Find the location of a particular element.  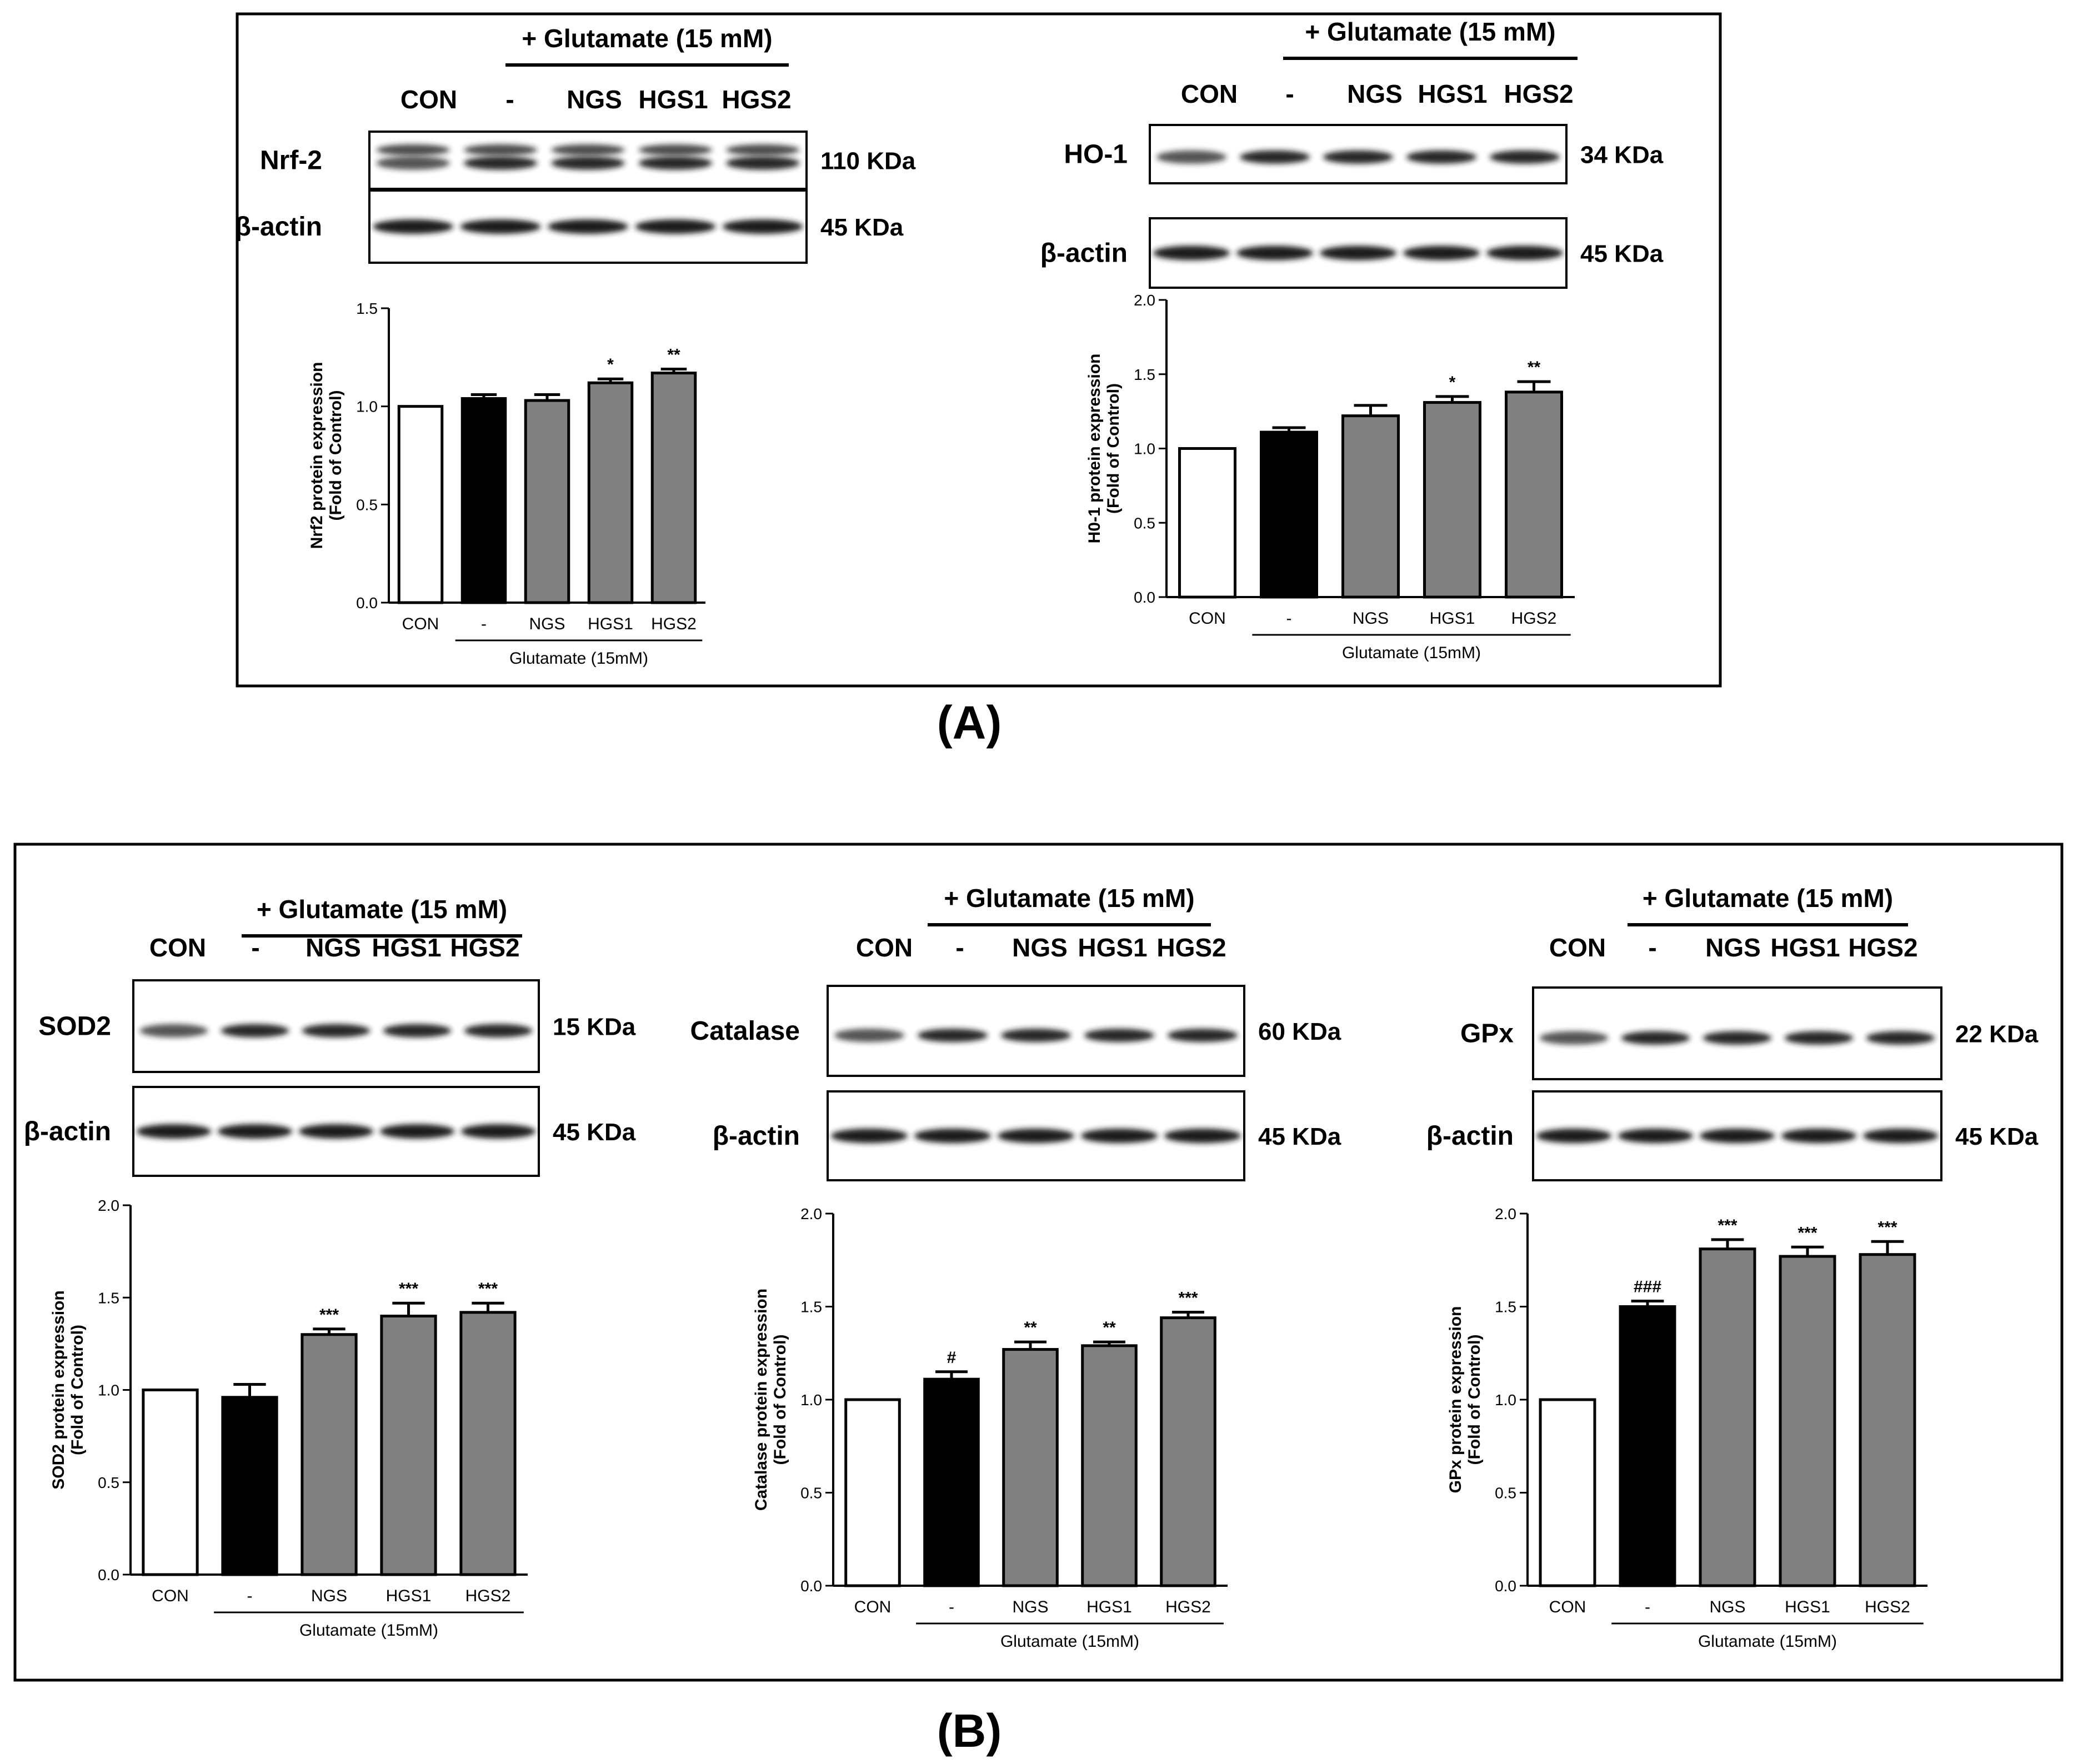

nrf2-y-tick-label: 0.5 is located at coordinates (367, 504).